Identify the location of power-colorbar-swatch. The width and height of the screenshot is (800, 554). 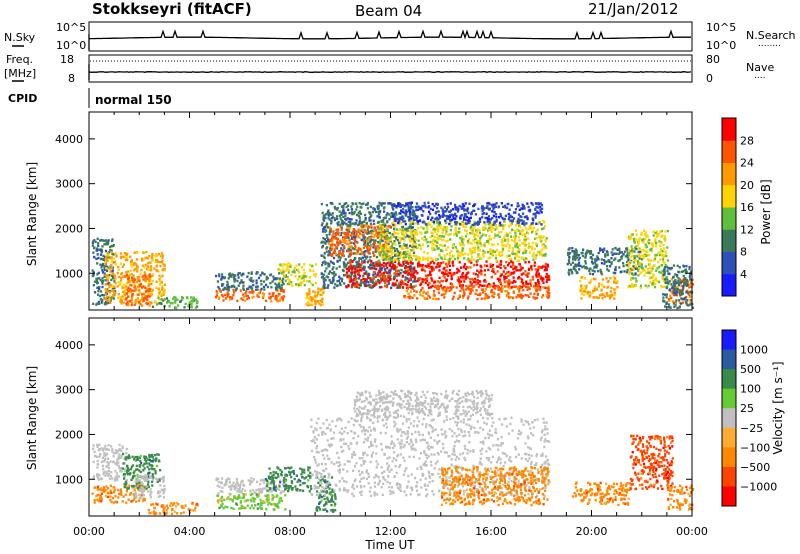
(729, 218).